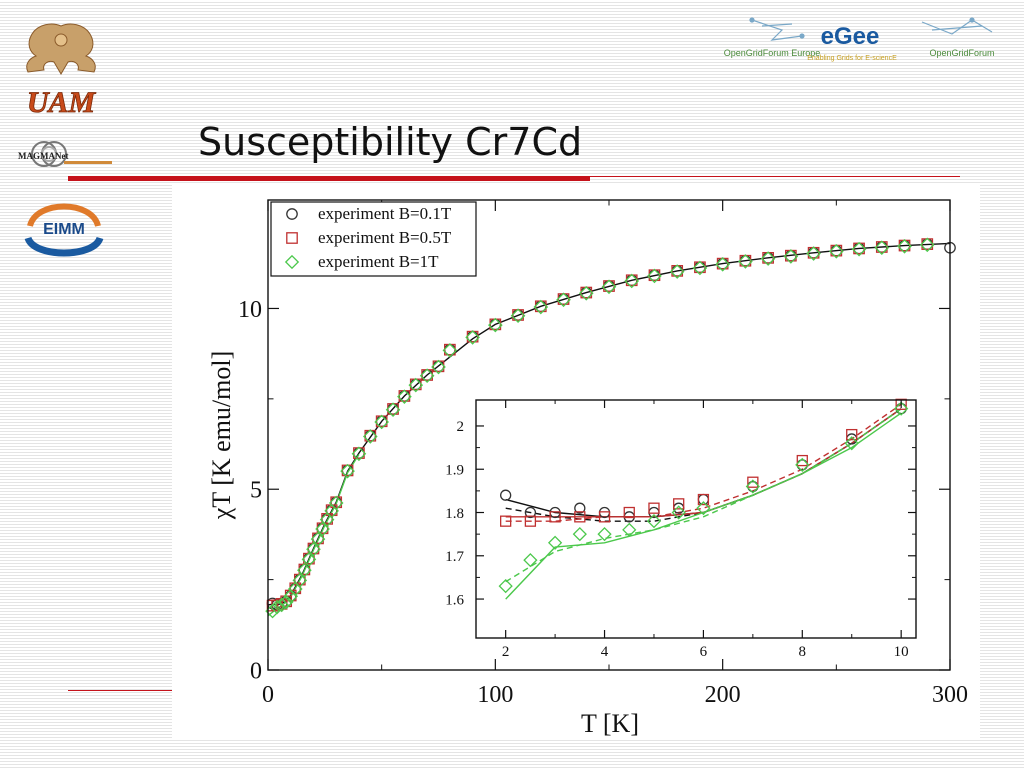 This screenshot has height=768, width=1024. Describe the element at coordinates (610, 723) in the screenshot. I see `x-axis-title: T [K]` at that location.